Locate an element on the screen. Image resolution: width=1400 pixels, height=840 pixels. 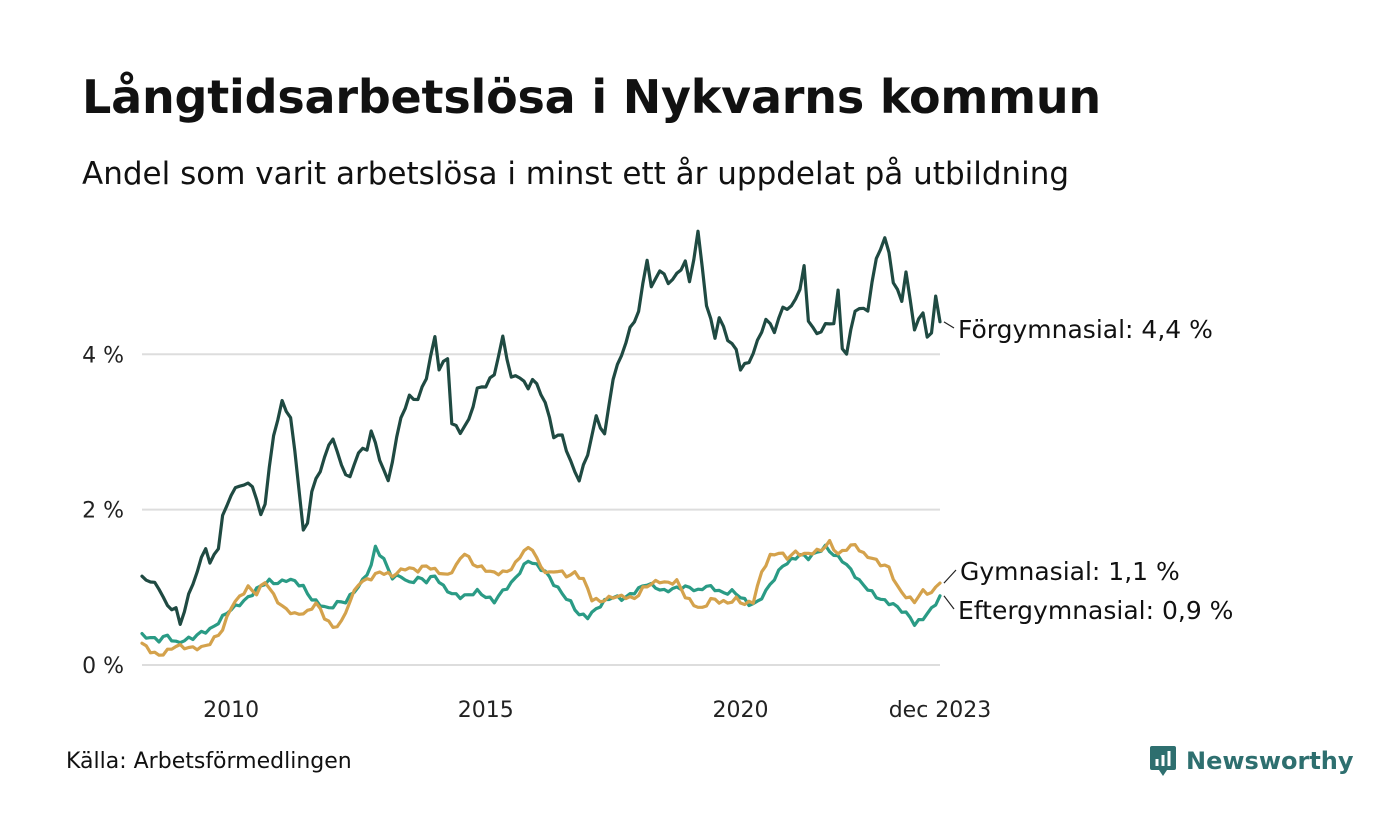
brand-logo: Newsworthy is located at coordinates (1251, 761).